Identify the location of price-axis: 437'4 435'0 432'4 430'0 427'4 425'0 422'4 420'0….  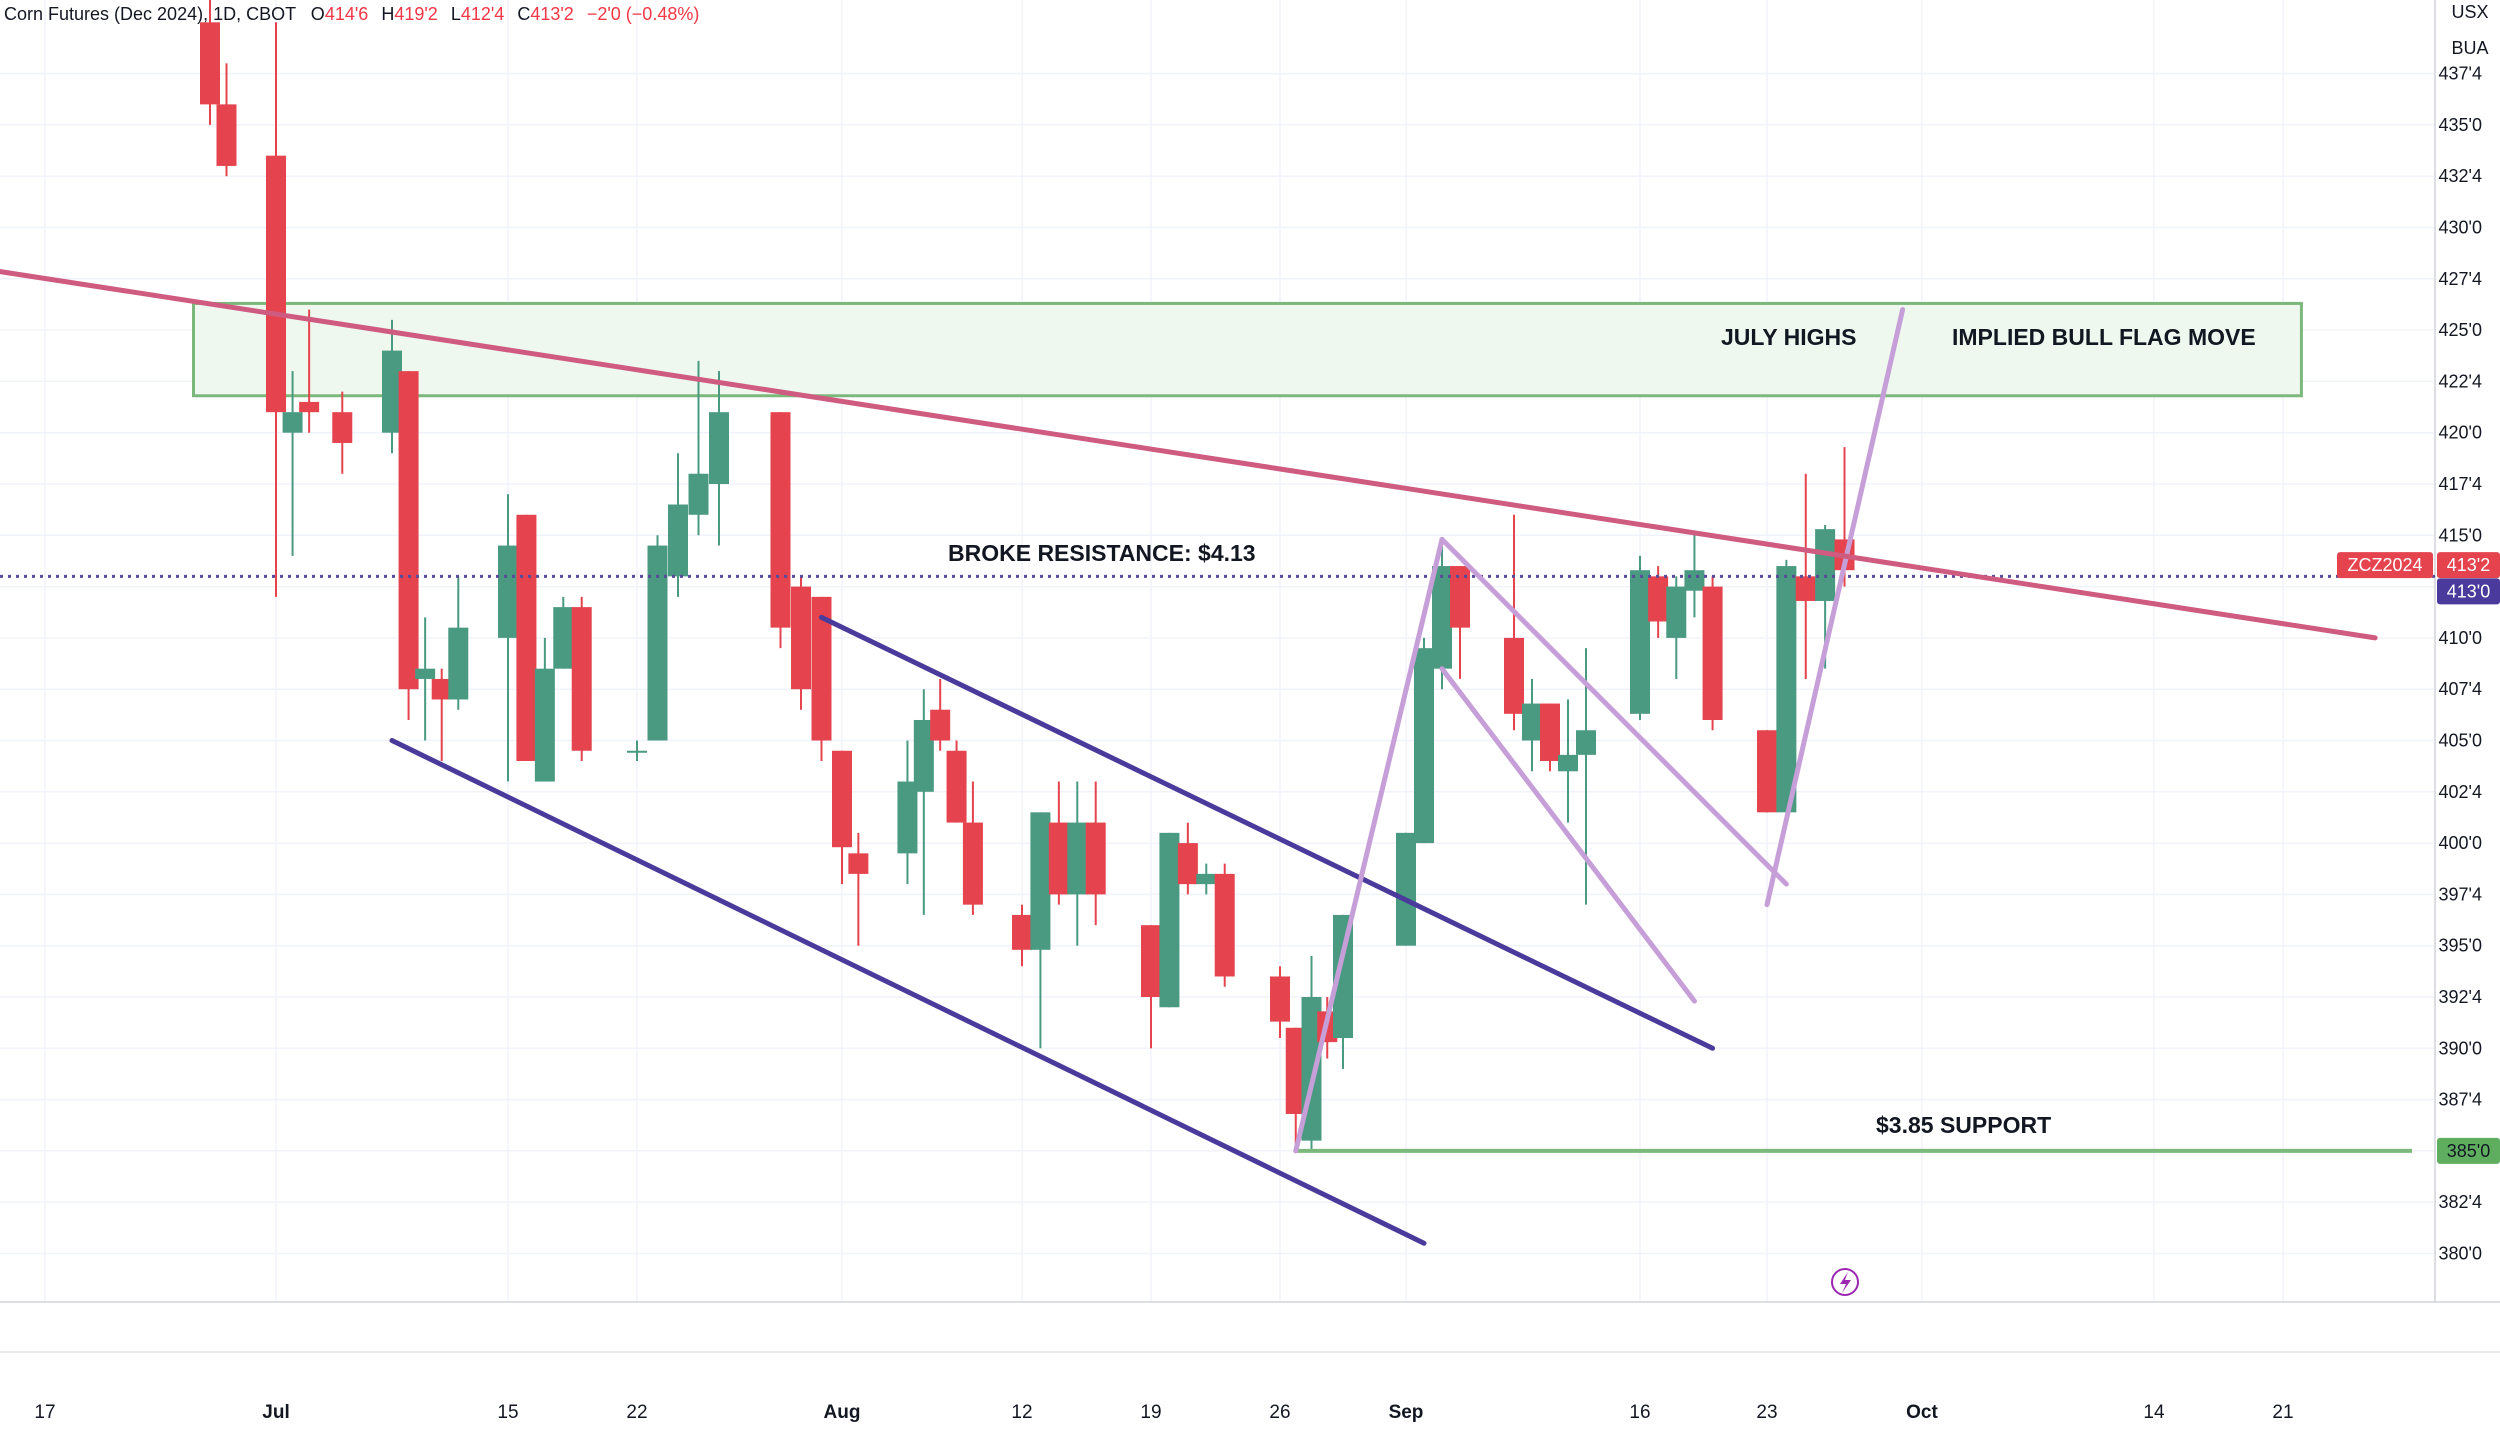
(2418, 664).